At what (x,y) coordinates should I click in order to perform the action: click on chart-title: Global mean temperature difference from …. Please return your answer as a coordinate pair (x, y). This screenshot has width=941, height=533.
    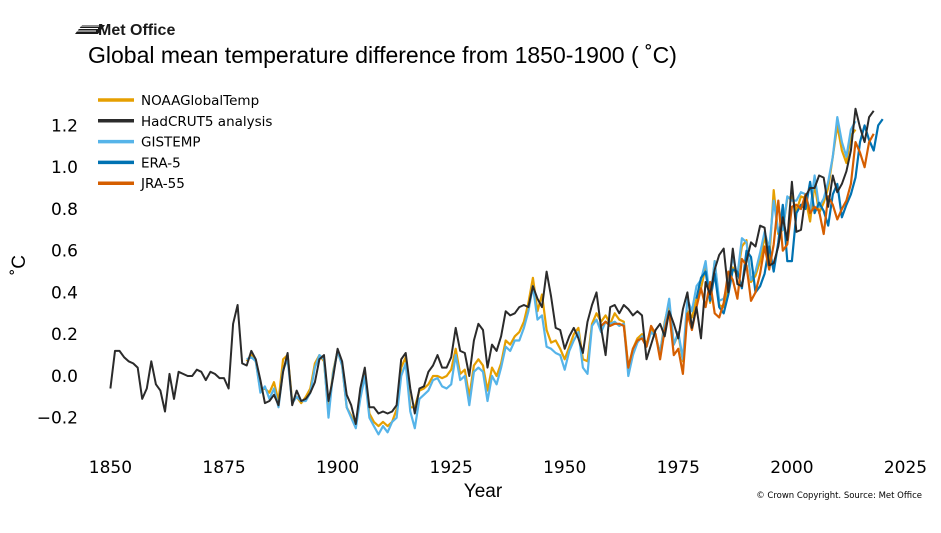
    Looking at the image, I should click on (382, 55).